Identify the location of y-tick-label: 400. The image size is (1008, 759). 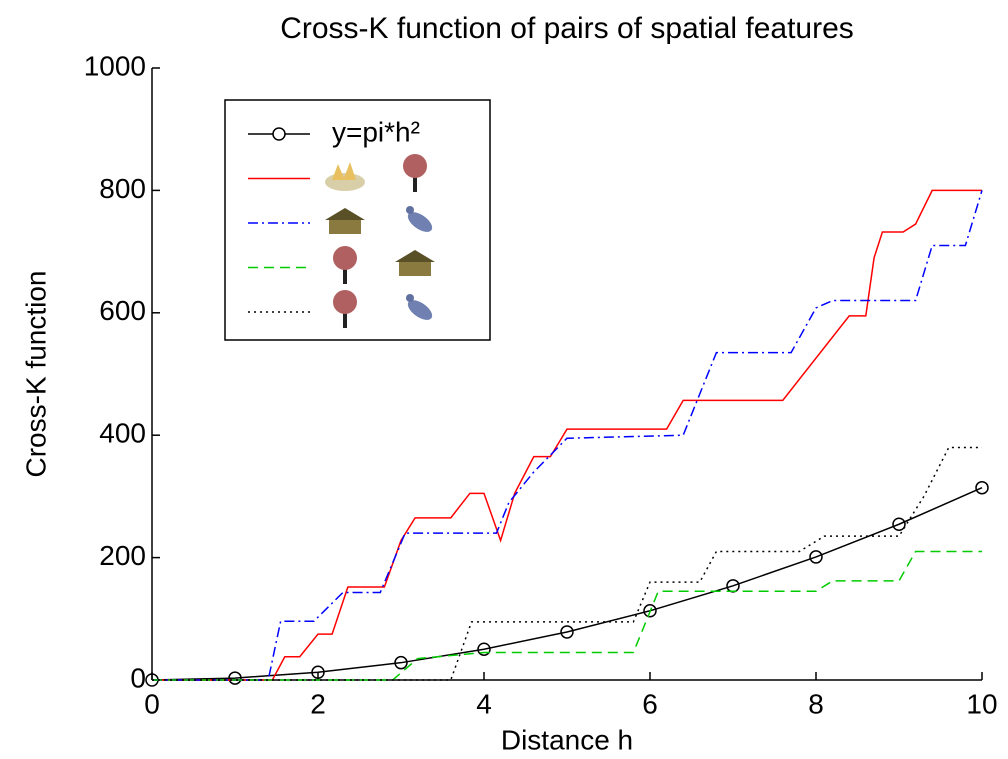
(122, 433).